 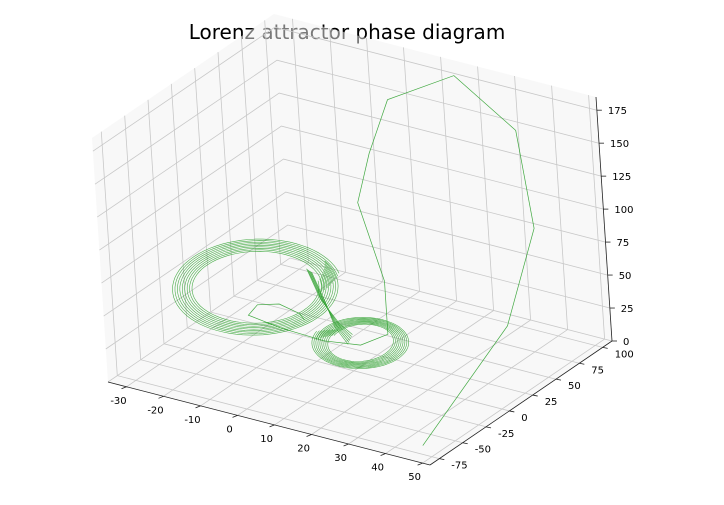 I want to click on x-tick-label: 40, so click(x=377, y=468).